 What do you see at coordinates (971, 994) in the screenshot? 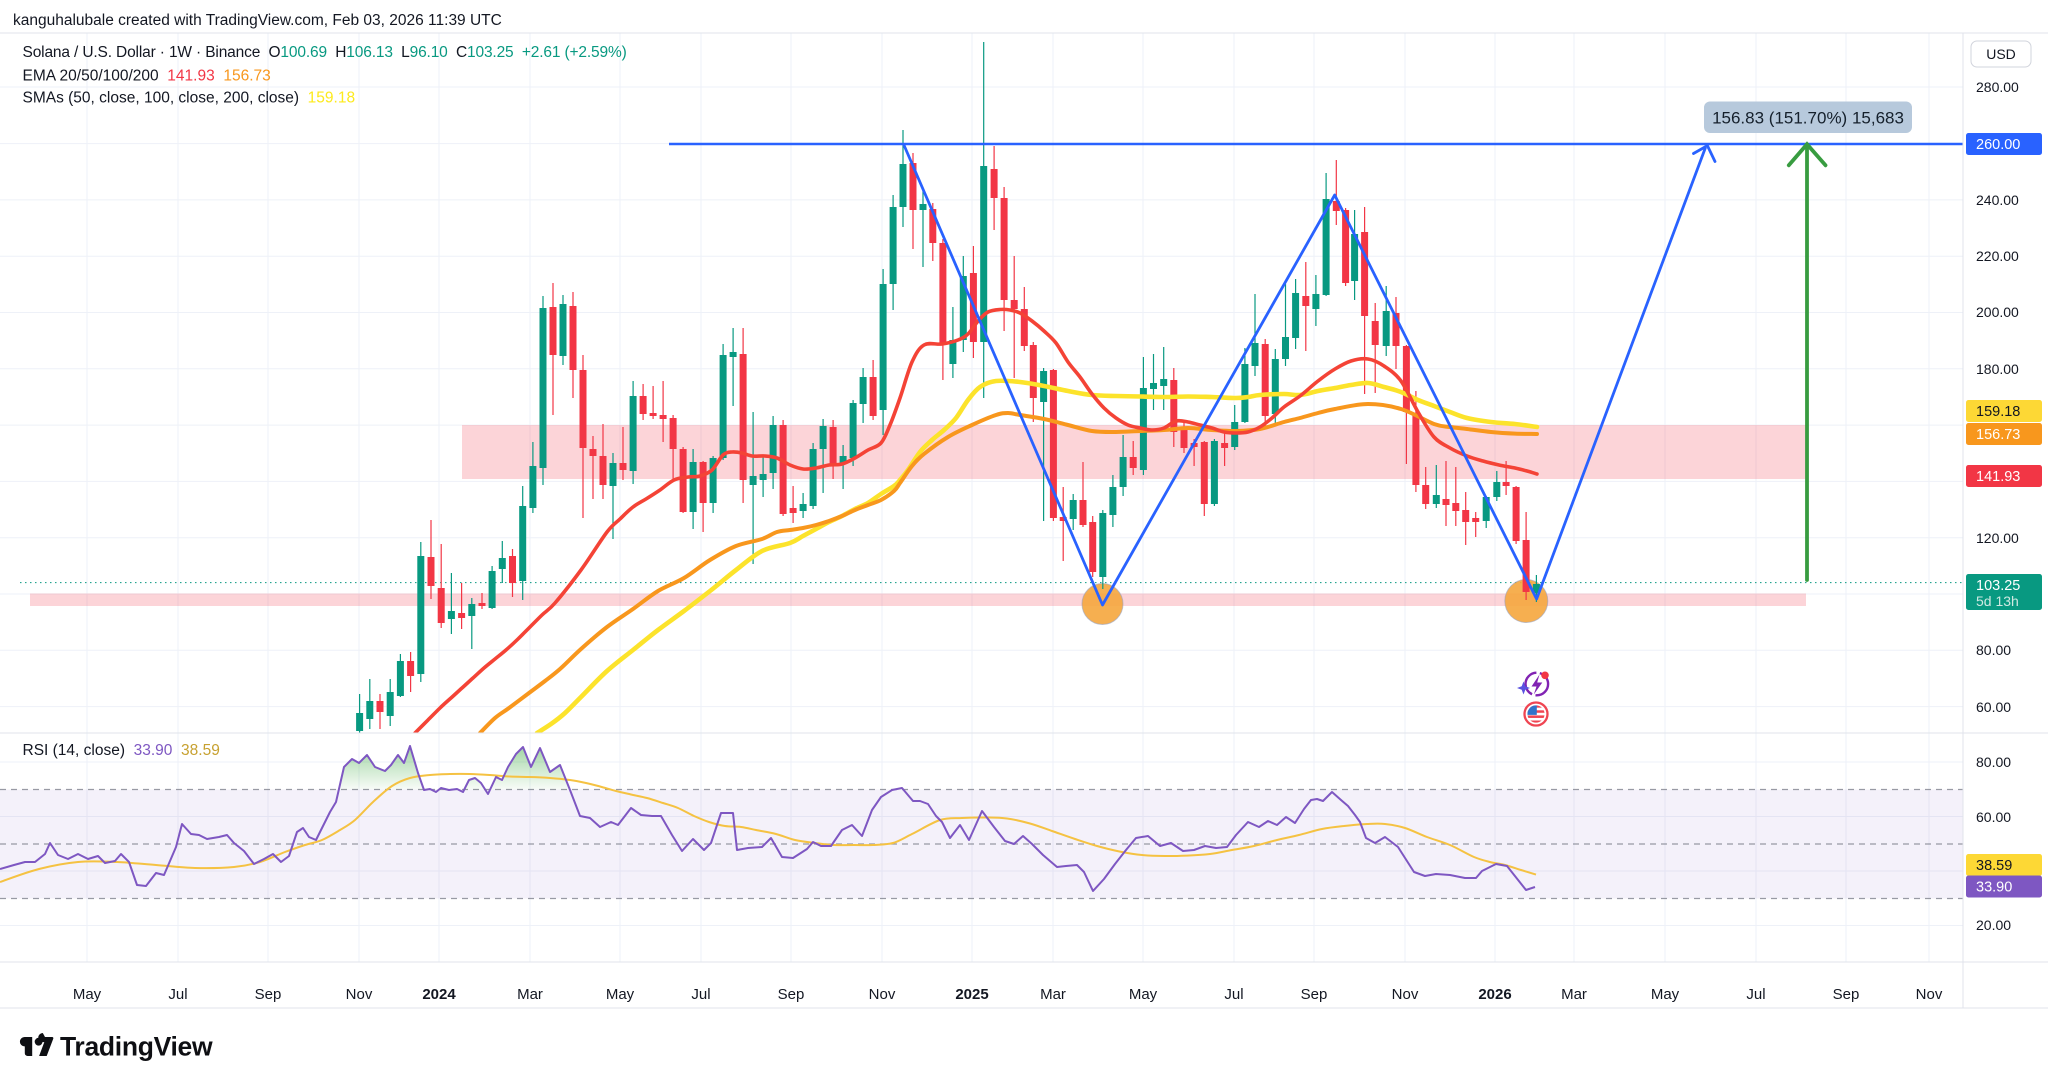
I see `svg-text: 2025` at bounding box center [971, 994].